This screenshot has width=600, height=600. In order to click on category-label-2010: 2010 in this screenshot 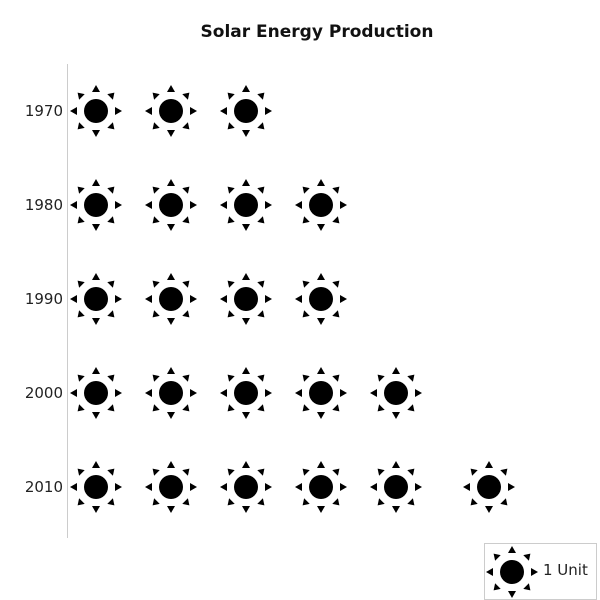, I will do `click(44, 487)`.